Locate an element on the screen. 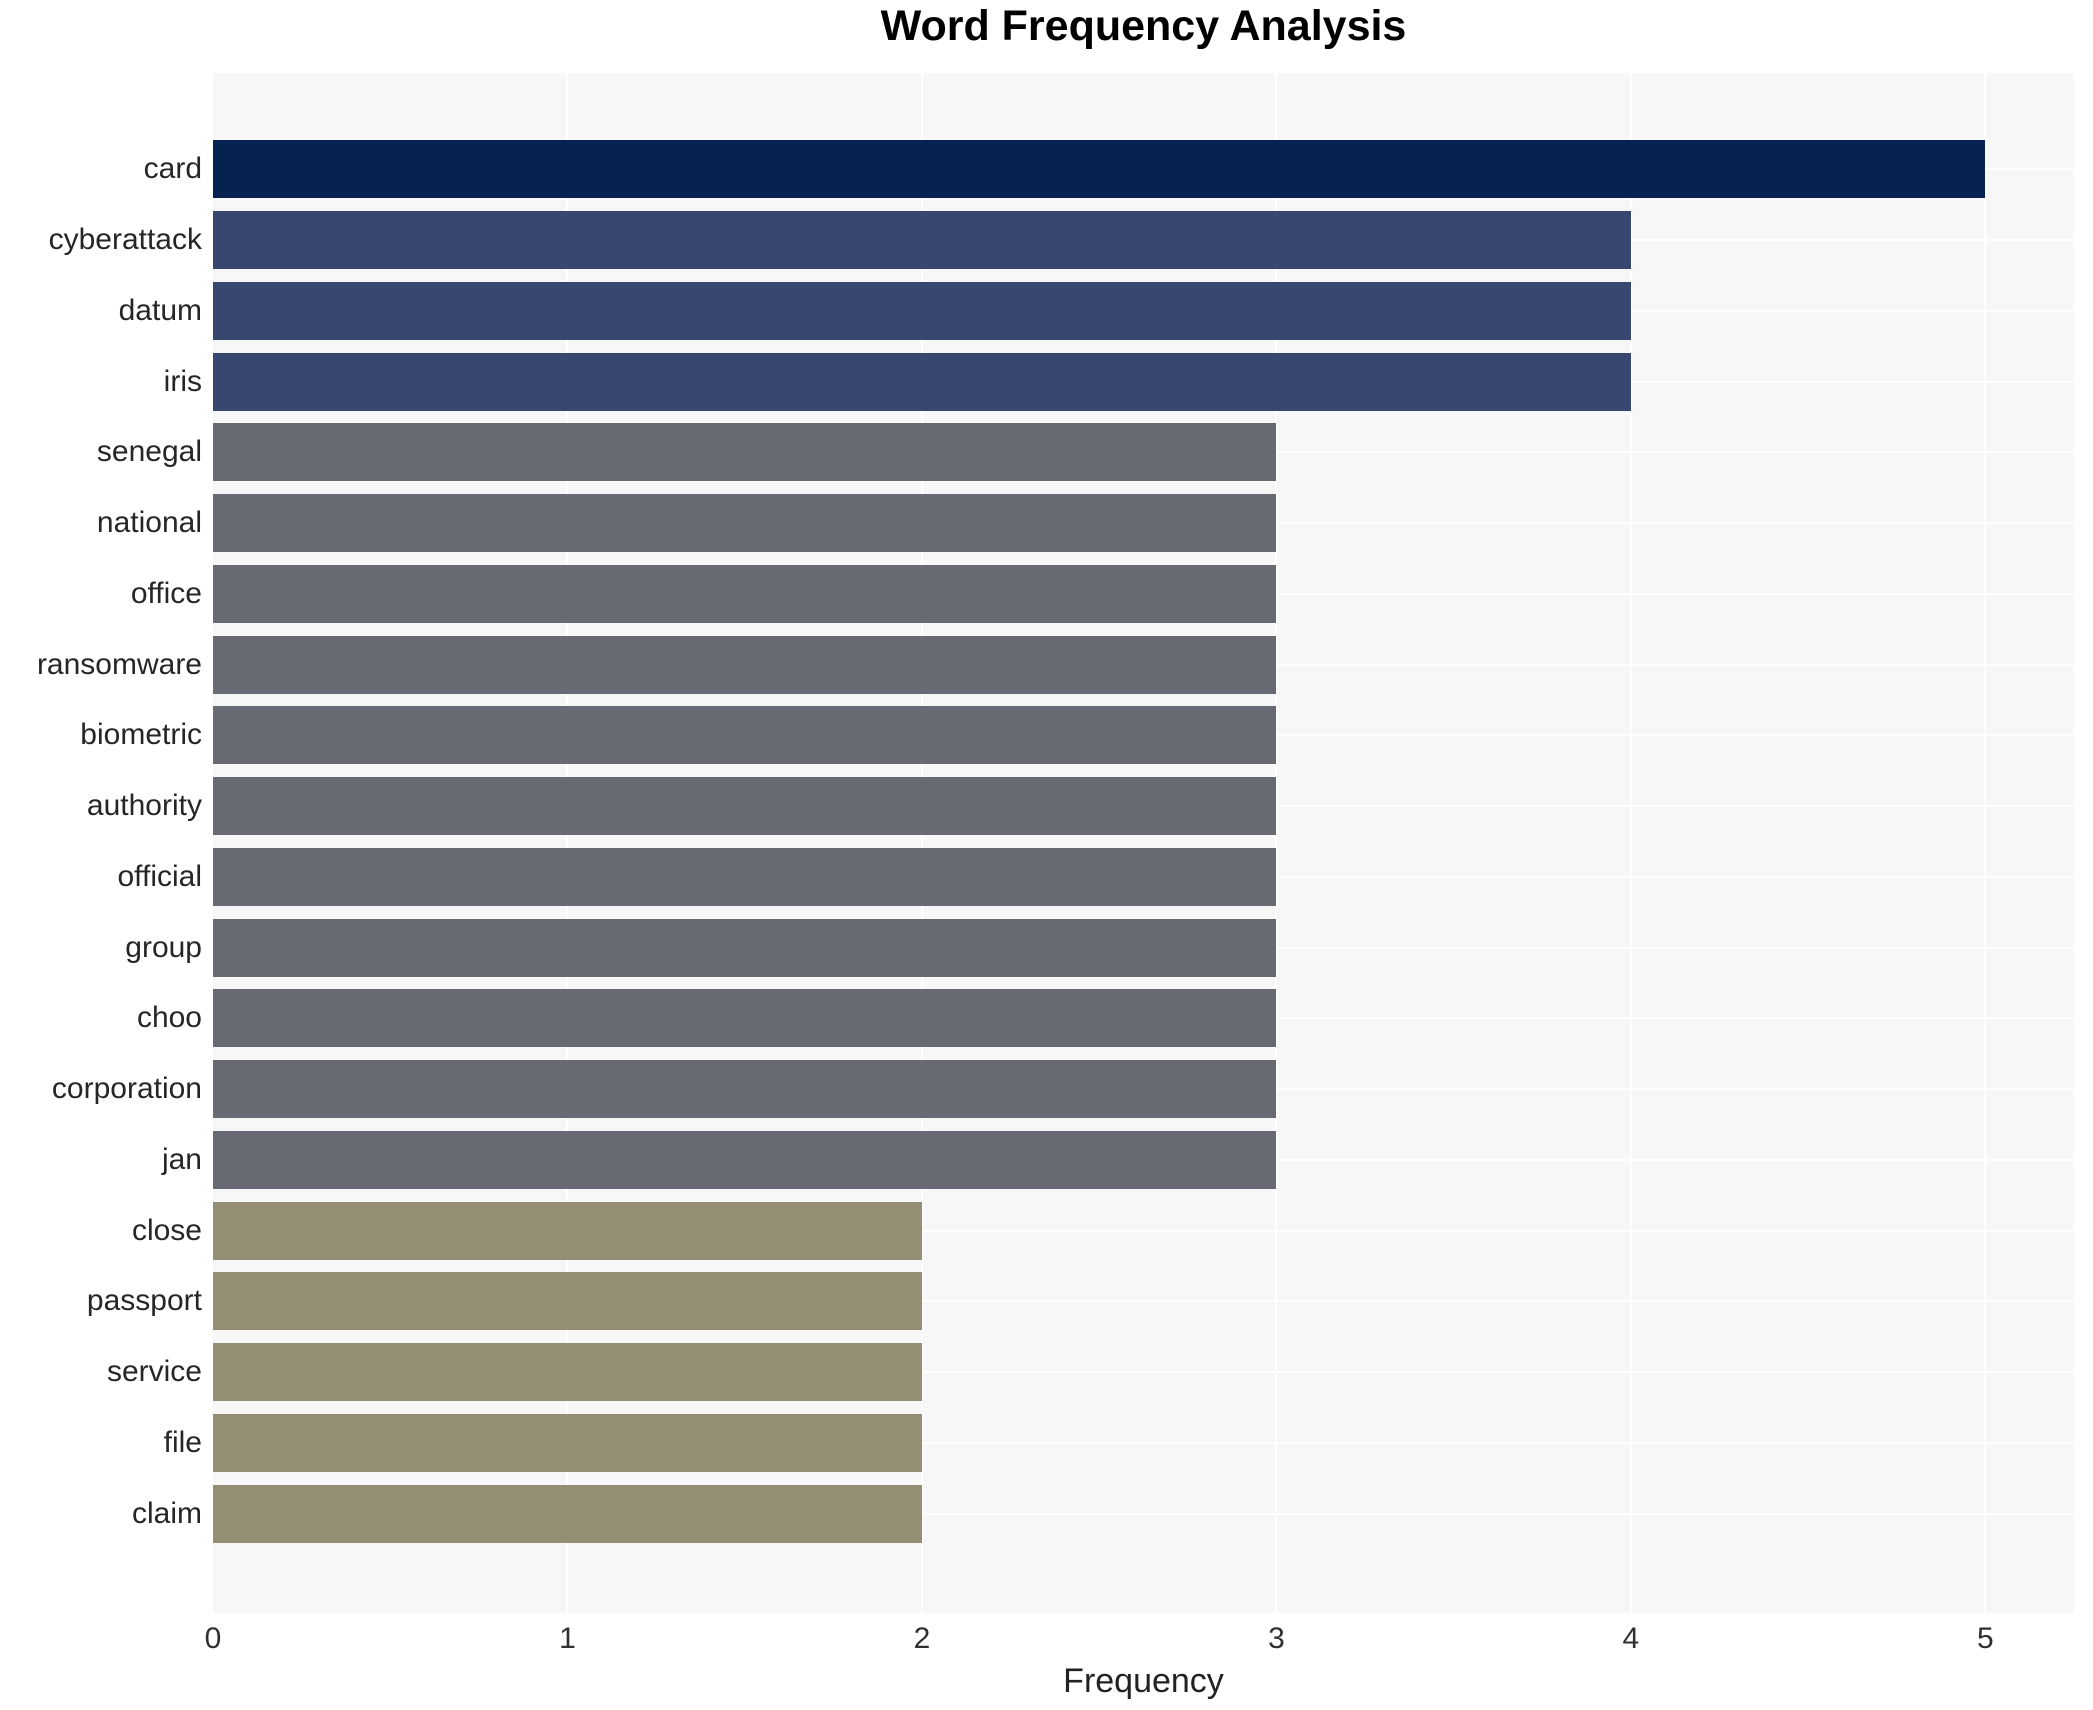 The width and height of the screenshot is (2093, 1710). bar-row: corporation is located at coordinates (1063, 1089).